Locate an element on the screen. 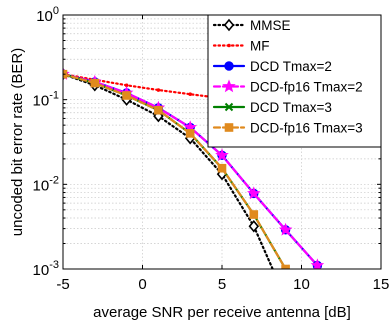 This screenshot has height=331, width=391. y-axis-label: uncoded bit error rate (BER) is located at coordinates (17, 142).